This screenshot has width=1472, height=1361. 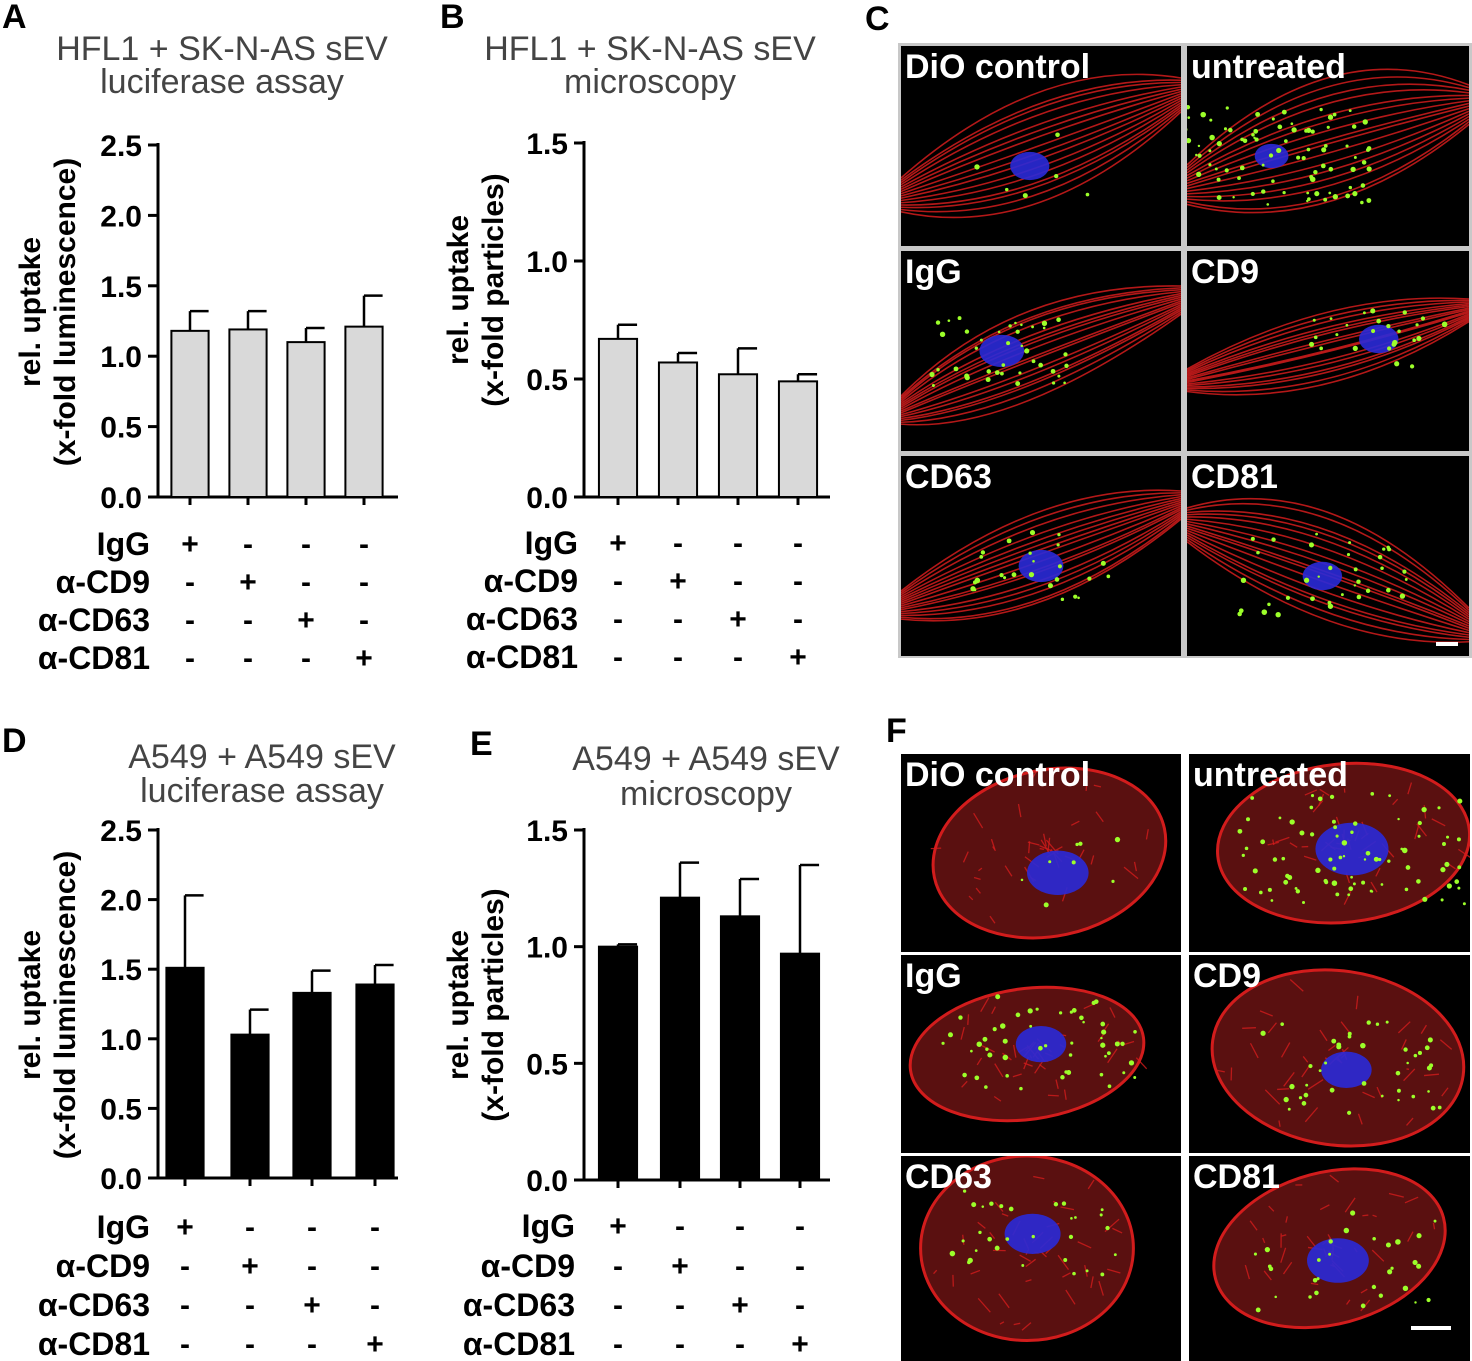 I want to click on y-tick-label: 0.0, so click(x=121, y=498).